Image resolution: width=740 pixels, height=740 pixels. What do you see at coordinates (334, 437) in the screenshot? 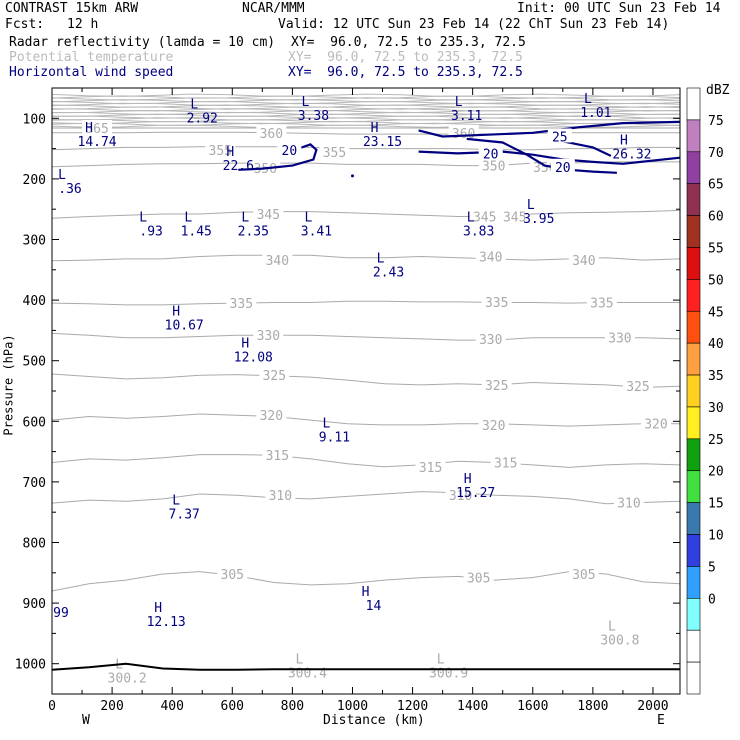
I see `hl-value: 9.11` at bounding box center [334, 437].